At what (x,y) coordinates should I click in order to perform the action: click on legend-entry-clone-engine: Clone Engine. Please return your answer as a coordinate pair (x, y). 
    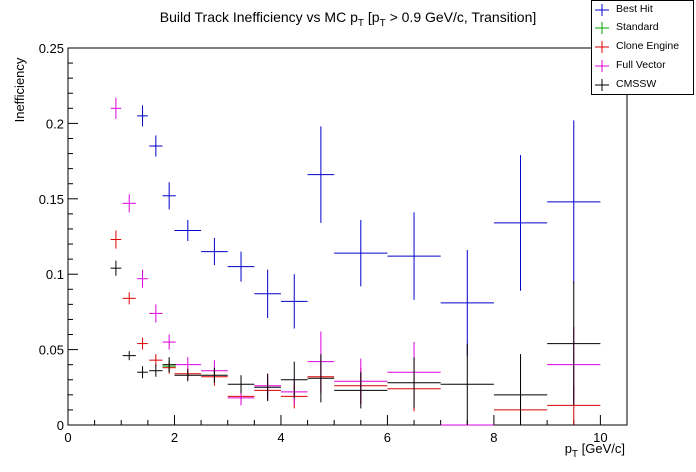
    Looking at the image, I should click on (642, 47).